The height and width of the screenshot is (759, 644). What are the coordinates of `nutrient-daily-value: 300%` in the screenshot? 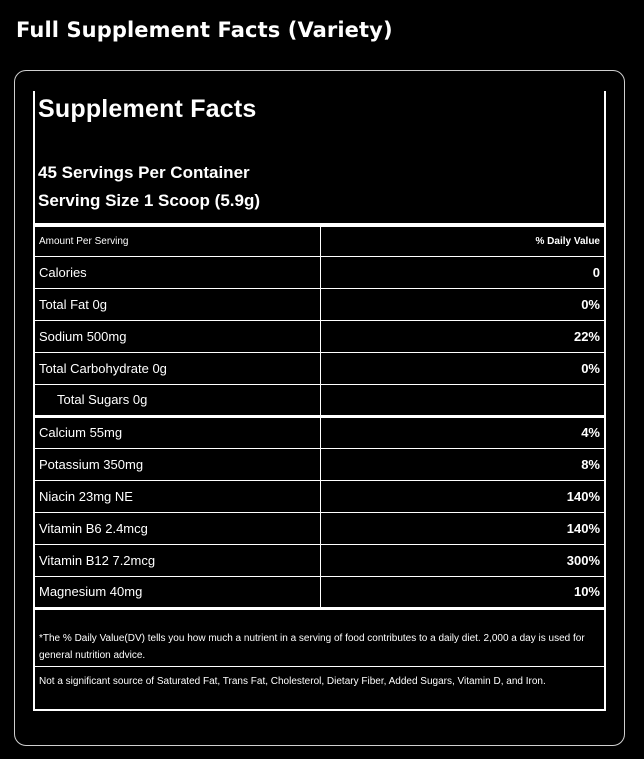 It's located at (462, 560).